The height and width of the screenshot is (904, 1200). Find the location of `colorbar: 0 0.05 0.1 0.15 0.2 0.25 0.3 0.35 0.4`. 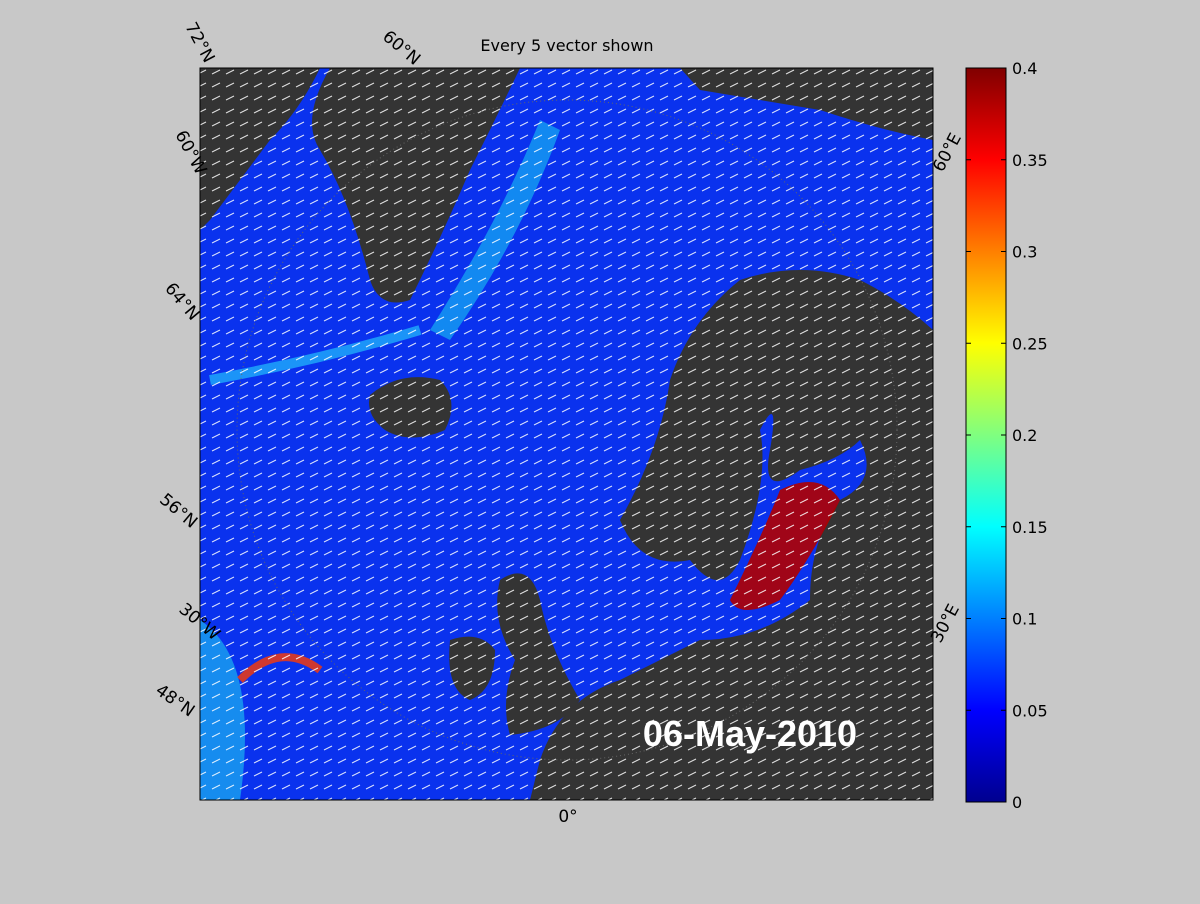

colorbar: 0 0.05 0.1 0.15 0.2 0.25 0.3 0.35 0.4 is located at coordinates (1006, 435).